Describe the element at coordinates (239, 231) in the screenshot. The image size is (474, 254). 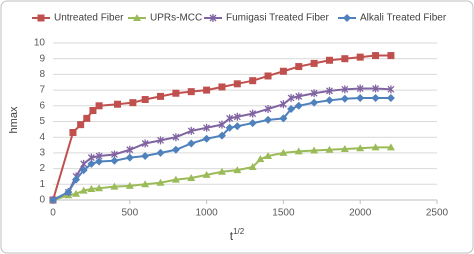
I see `x-label-superscript: 1/2` at that location.